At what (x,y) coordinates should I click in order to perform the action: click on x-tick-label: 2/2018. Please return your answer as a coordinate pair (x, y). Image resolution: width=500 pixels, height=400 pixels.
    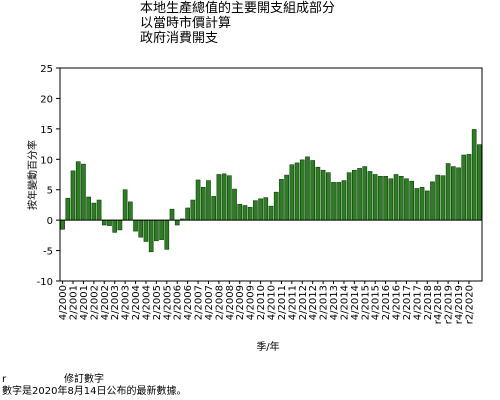
    Looking at the image, I should click on (428, 302).